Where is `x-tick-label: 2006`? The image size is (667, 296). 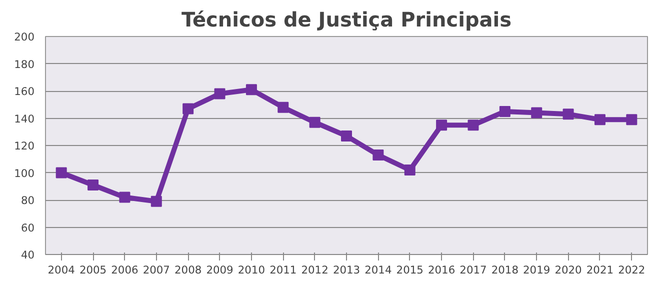 x-tick-label: 2006 is located at coordinates (124, 270).